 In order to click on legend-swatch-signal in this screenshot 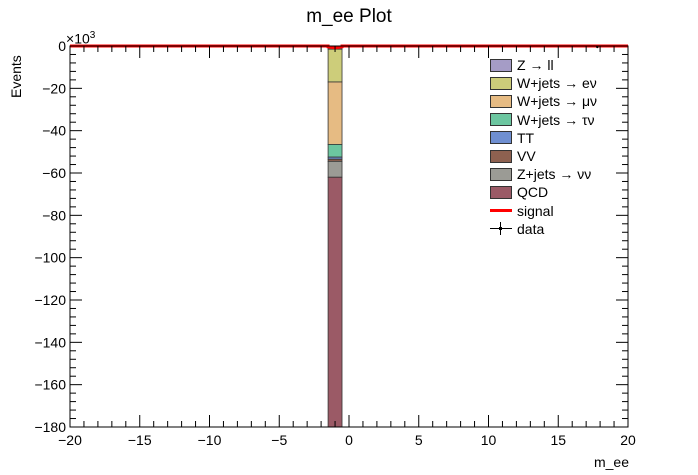, I will do `click(501, 210)`.